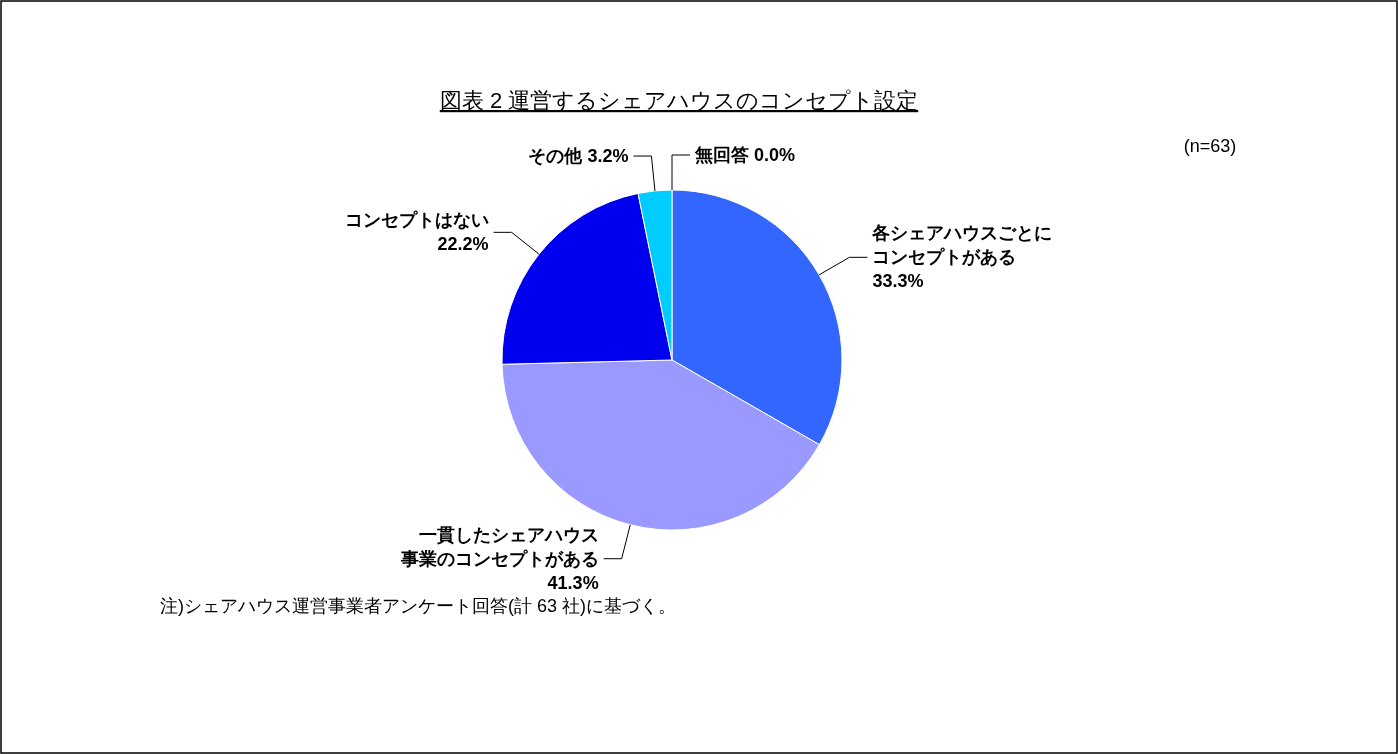  What do you see at coordinates (418, 606) in the screenshot?
I see `text: 注)シェアハウス運営事業者アンケート回答(計 63 社)に基づく。` at bounding box center [418, 606].